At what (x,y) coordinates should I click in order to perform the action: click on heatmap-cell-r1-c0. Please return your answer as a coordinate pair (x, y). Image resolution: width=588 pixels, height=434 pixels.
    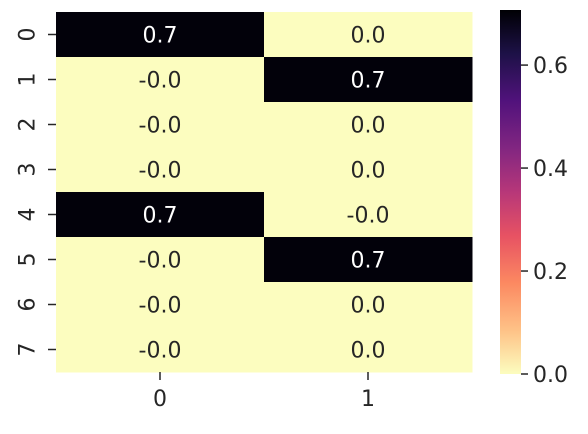
    Looking at the image, I should click on (160, 80).